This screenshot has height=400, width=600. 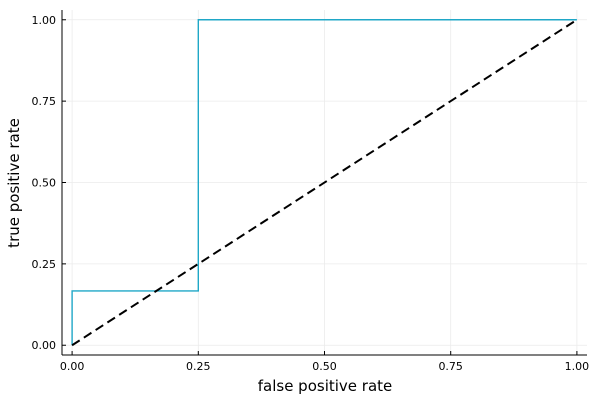 I want to click on x-tick-label: 0.75, so click(x=450, y=366).